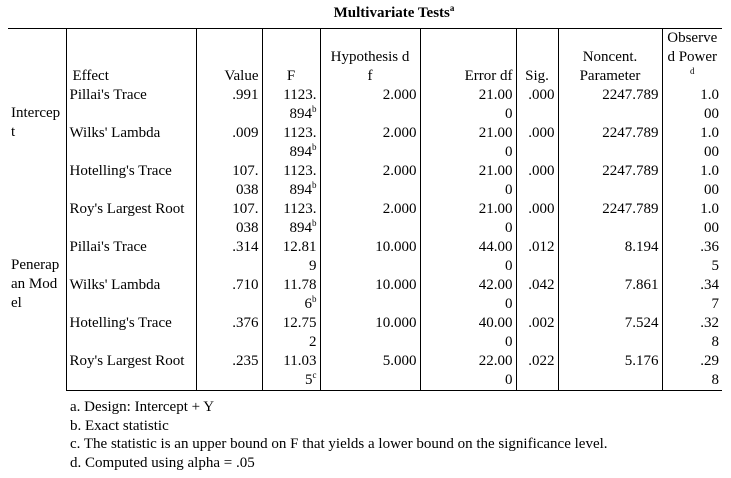 The height and width of the screenshot is (478, 731). Describe the element at coordinates (37, 314) in the screenshot. I see `group-cell: Penerapan Model` at that location.